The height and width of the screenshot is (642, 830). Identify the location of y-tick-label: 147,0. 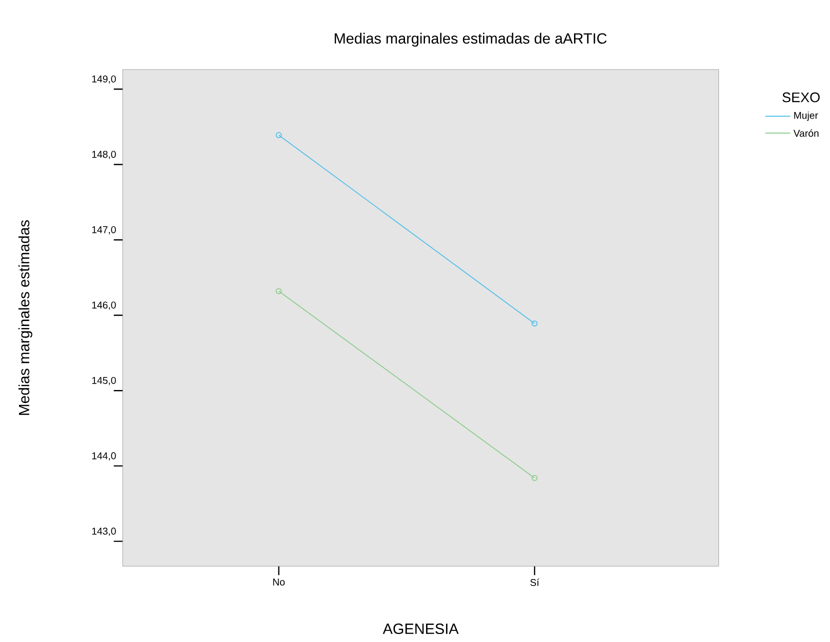
(104, 230).